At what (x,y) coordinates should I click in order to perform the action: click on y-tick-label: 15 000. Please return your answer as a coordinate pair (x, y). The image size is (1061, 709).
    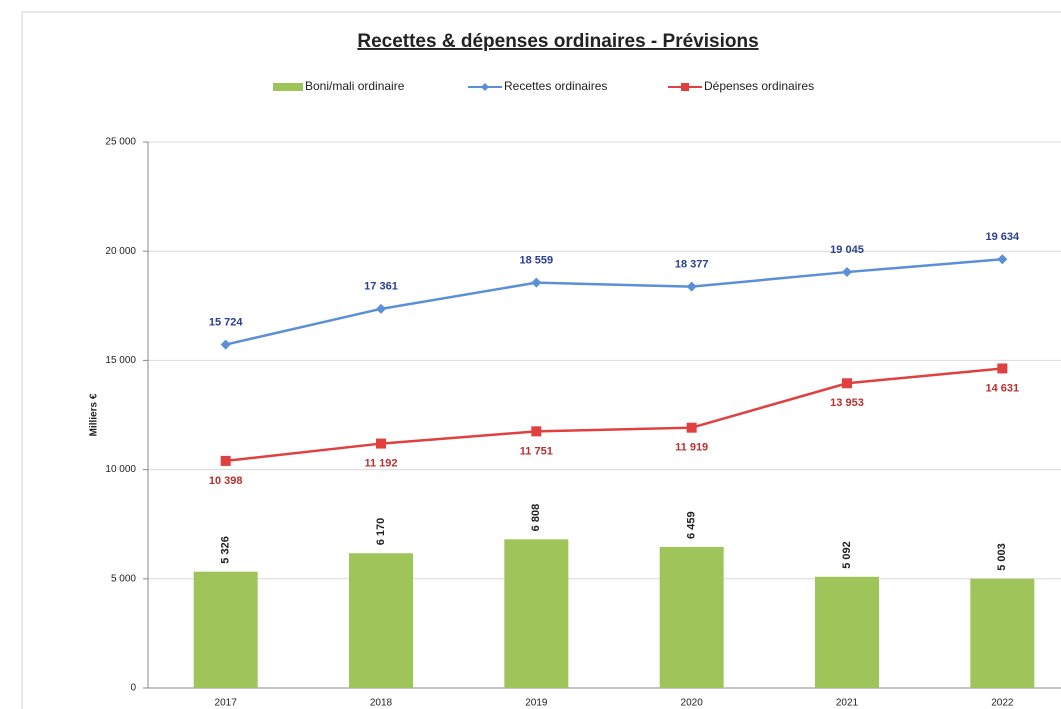
    Looking at the image, I should click on (120, 360).